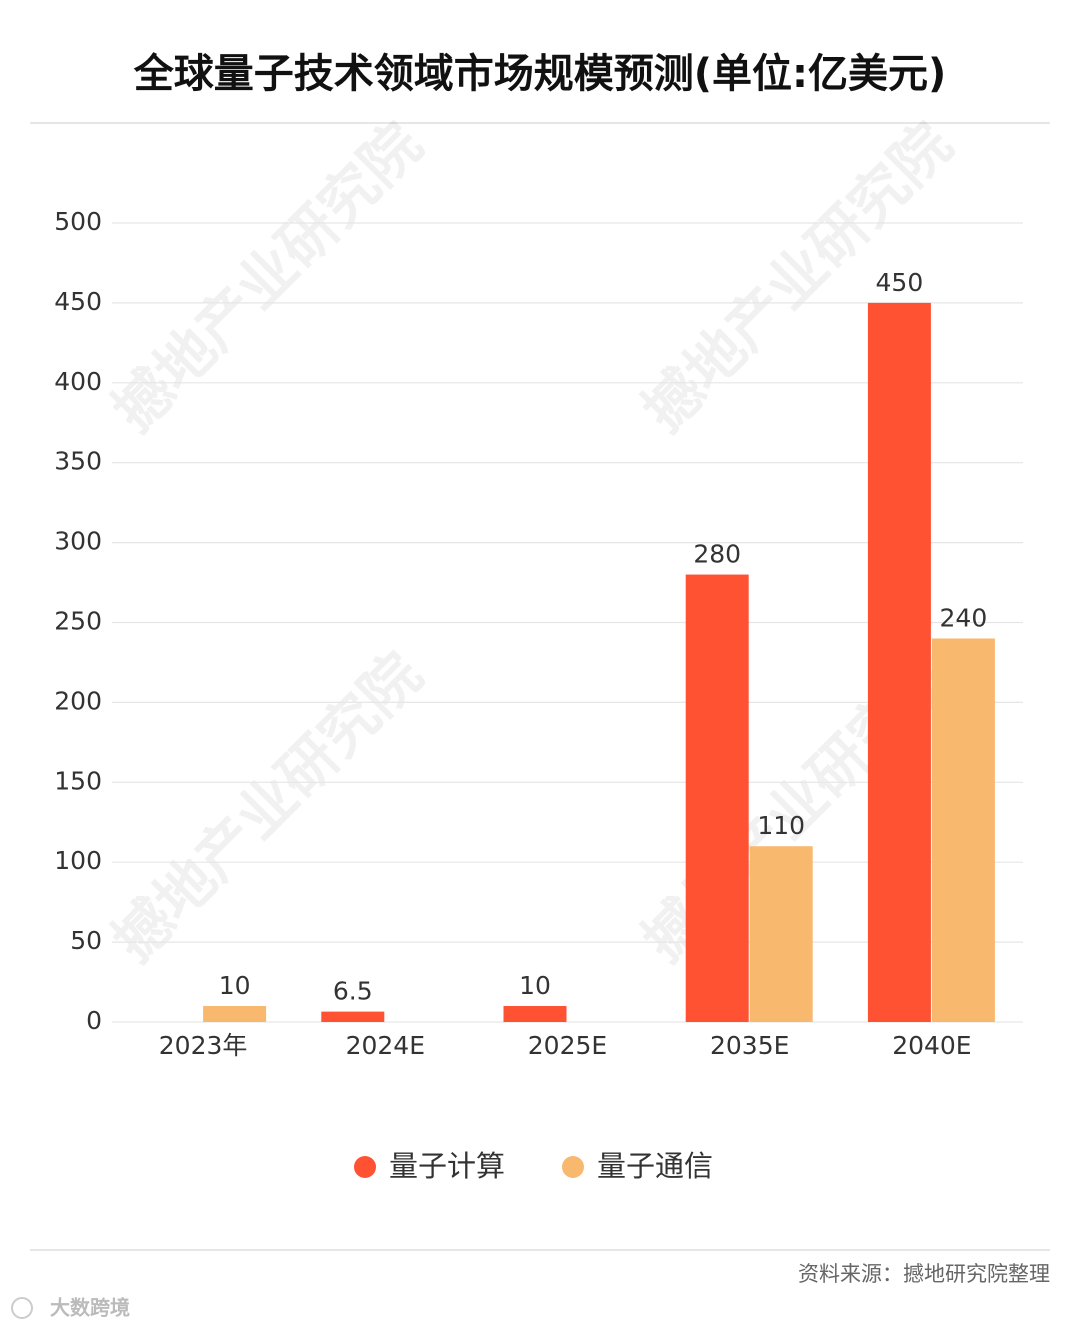 This screenshot has width=1080, height=1329. Describe the element at coordinates (924, 1274) in the screenshot. I see `source: 资料来源：撼地研究院整理` at that location.